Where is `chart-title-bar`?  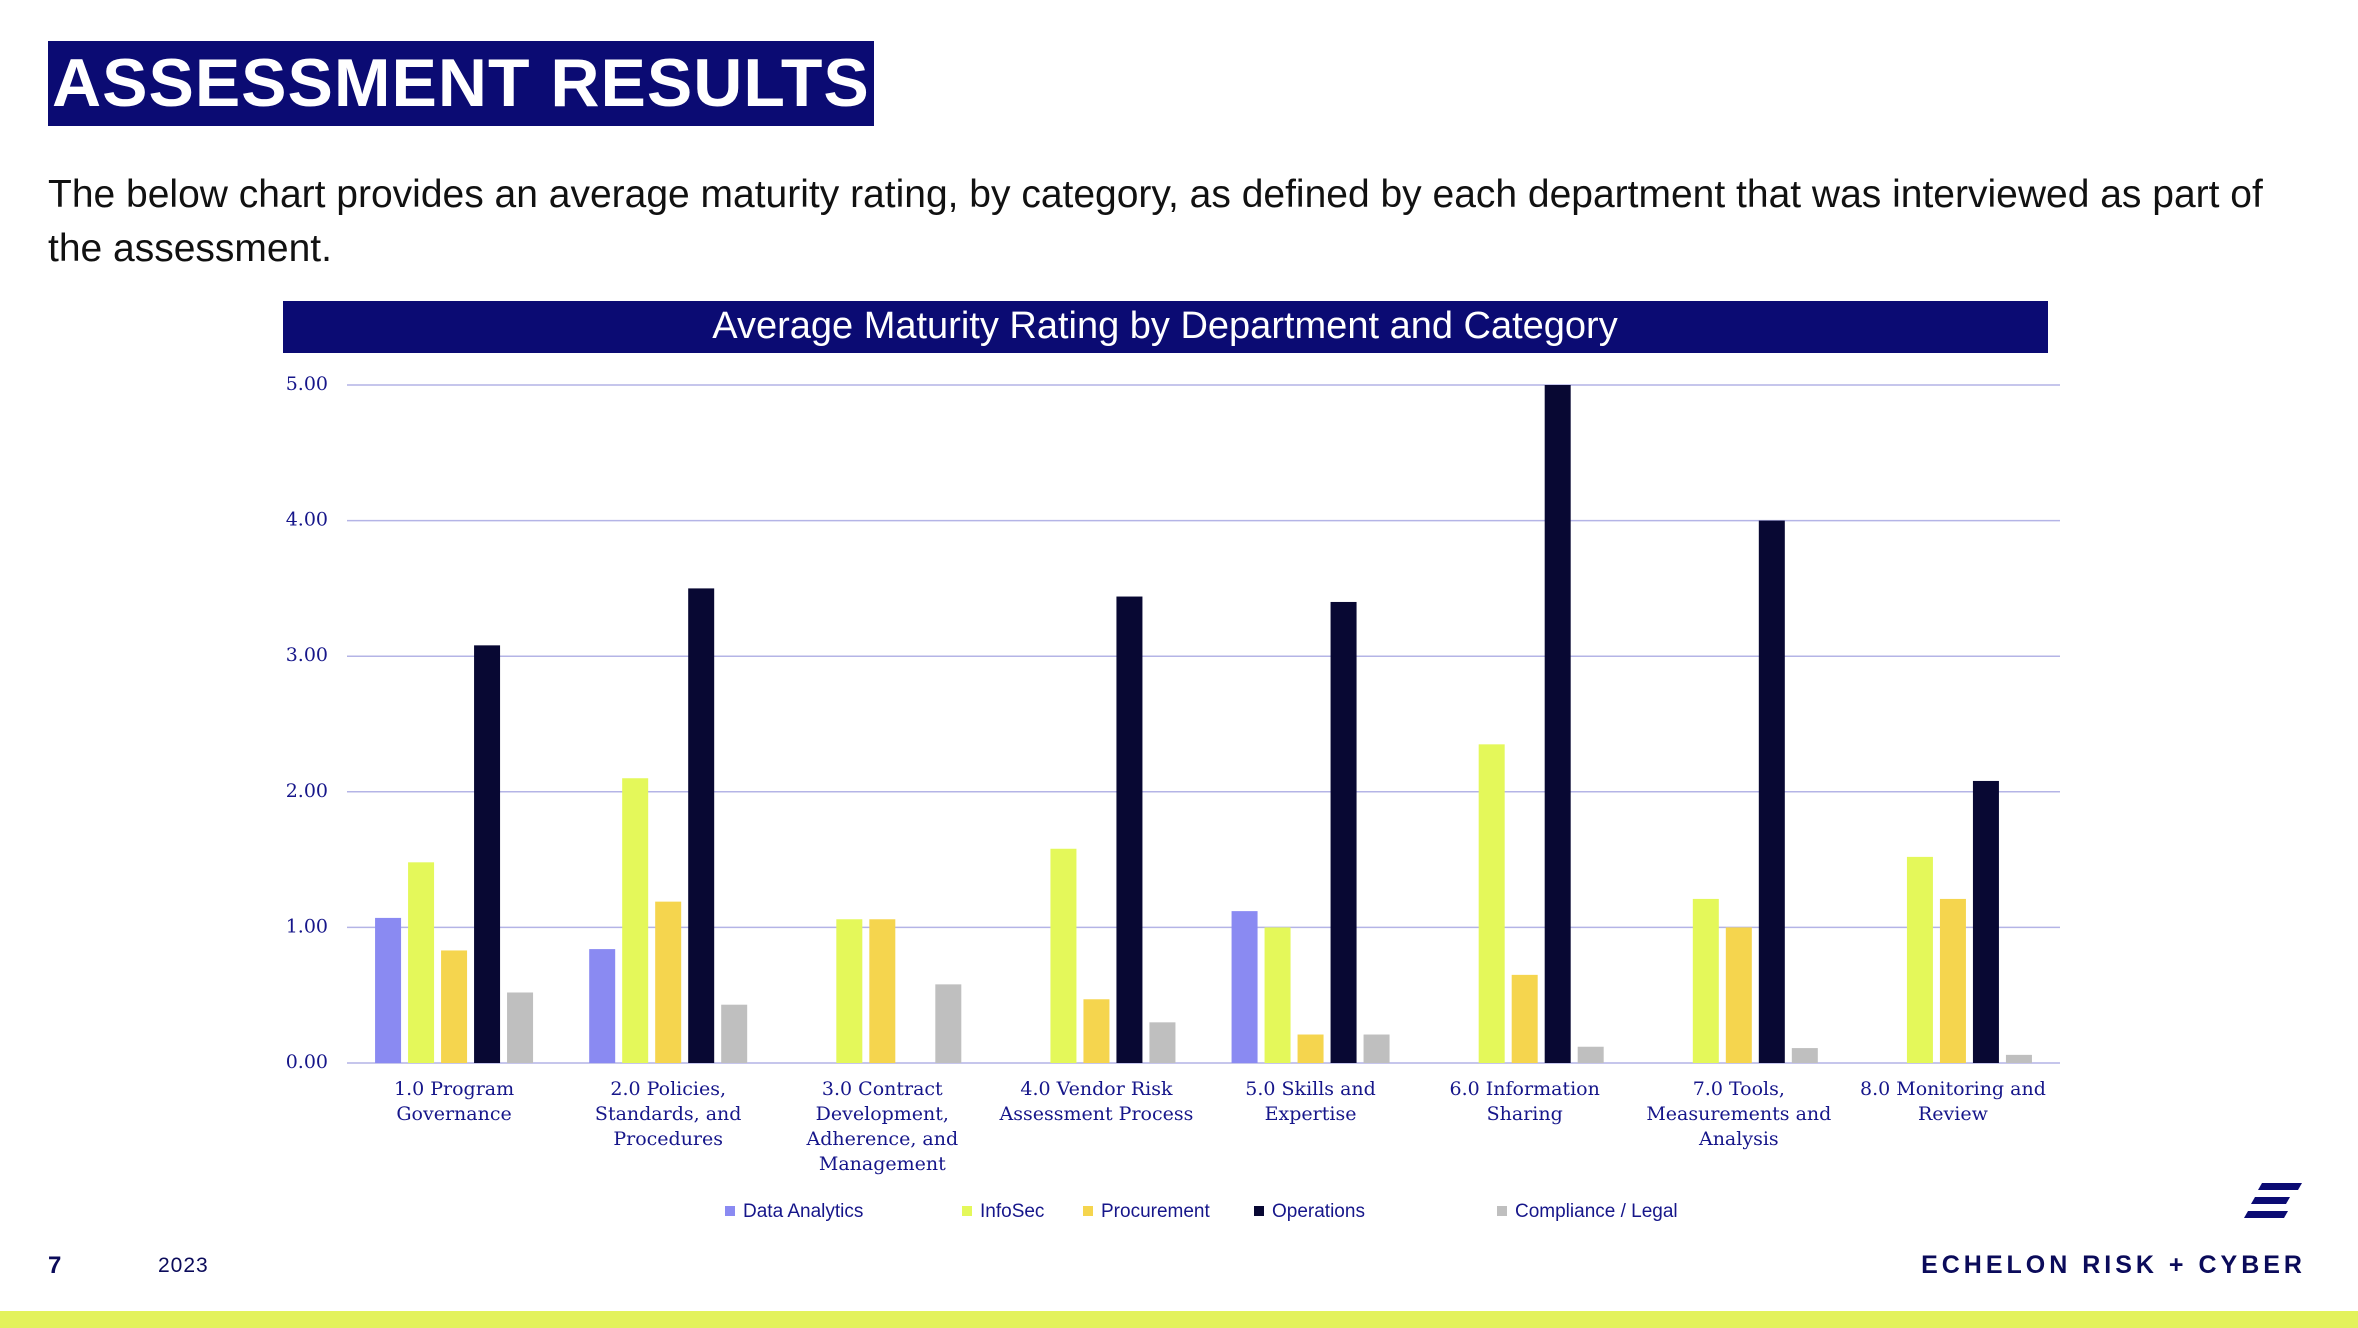 chart-title-bar is located at coordinates (1165, 327).